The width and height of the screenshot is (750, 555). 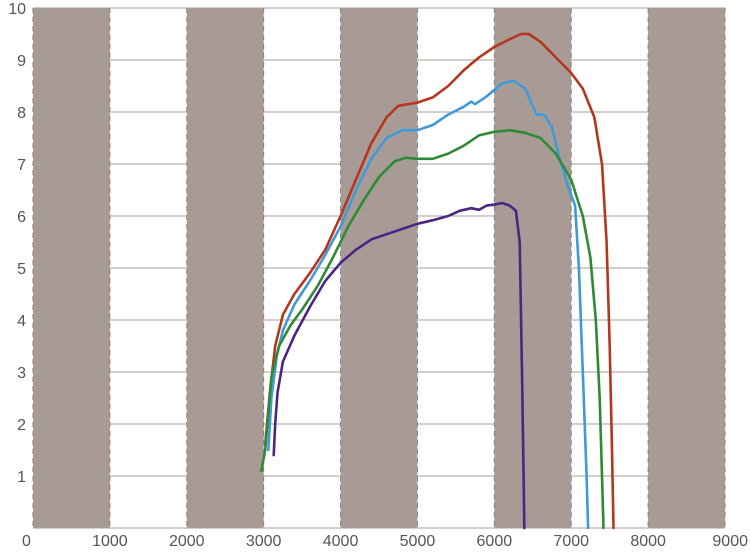 What do you see at coordinates (21, 165) in the screenshot?
I see `y-tick-label-7: 7` at bounding box center [21, 165].